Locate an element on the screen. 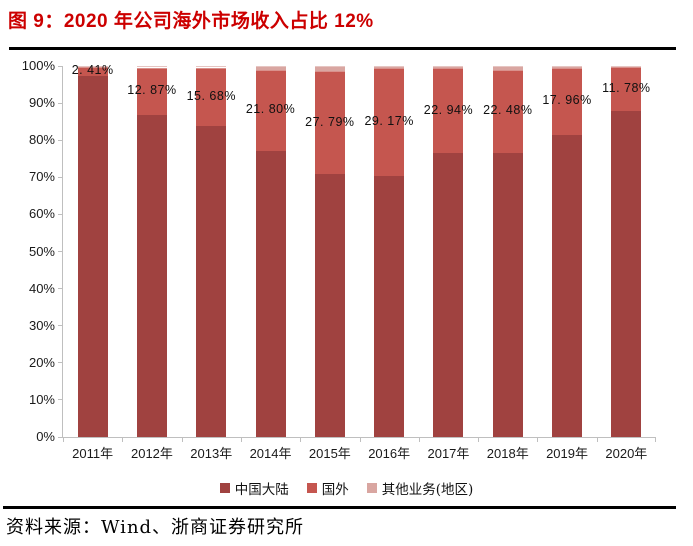 The image size is (693, 546). bar-data-label: 11. 78% is located at coordinates (626, 87).